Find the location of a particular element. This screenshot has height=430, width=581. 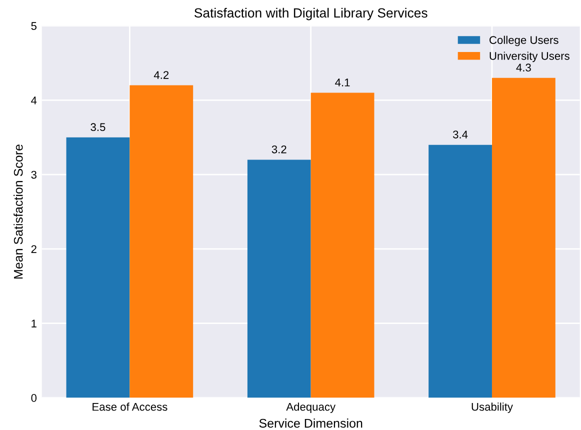

x-tick-label: Ease of Access is located at coordinates (130, 406).